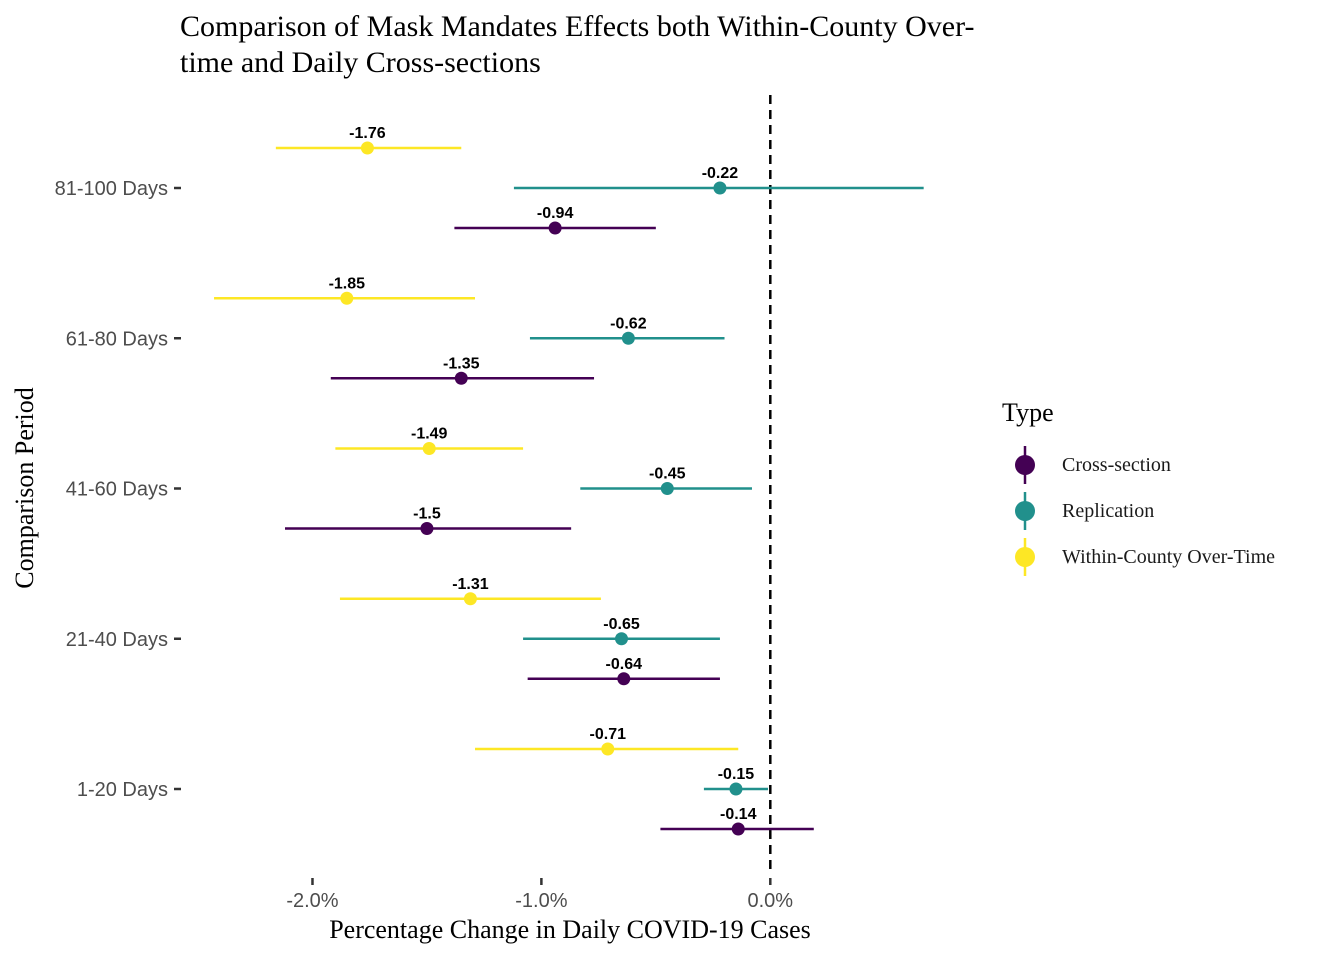 The height and width of the screenshot is (960, 1344). What do you see at coordinates (117, 490) in the screenshot?
I see `y-tick-label: 41-60 Days` at bounding box center [117, 490].